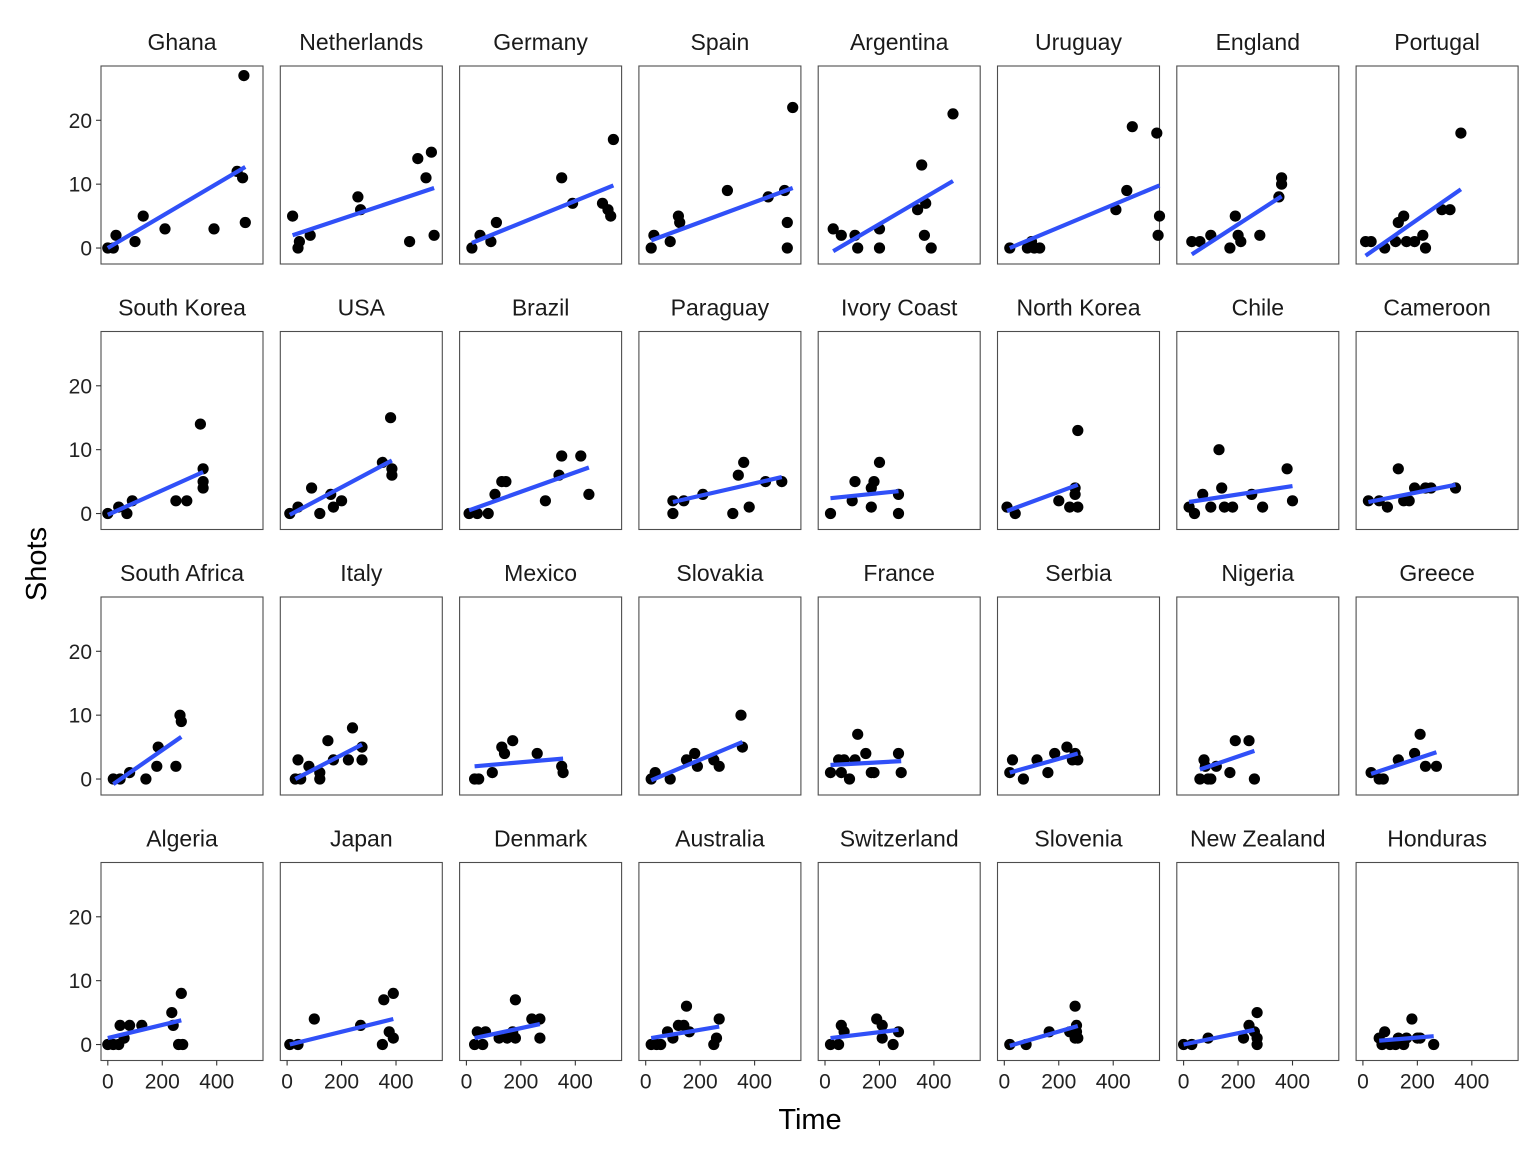 The width and height of the screenshot is (1536, 1152). Describe the element at coordinates (1437, 678) in the screenshot. I see `panel-greece: Greece` at that location.